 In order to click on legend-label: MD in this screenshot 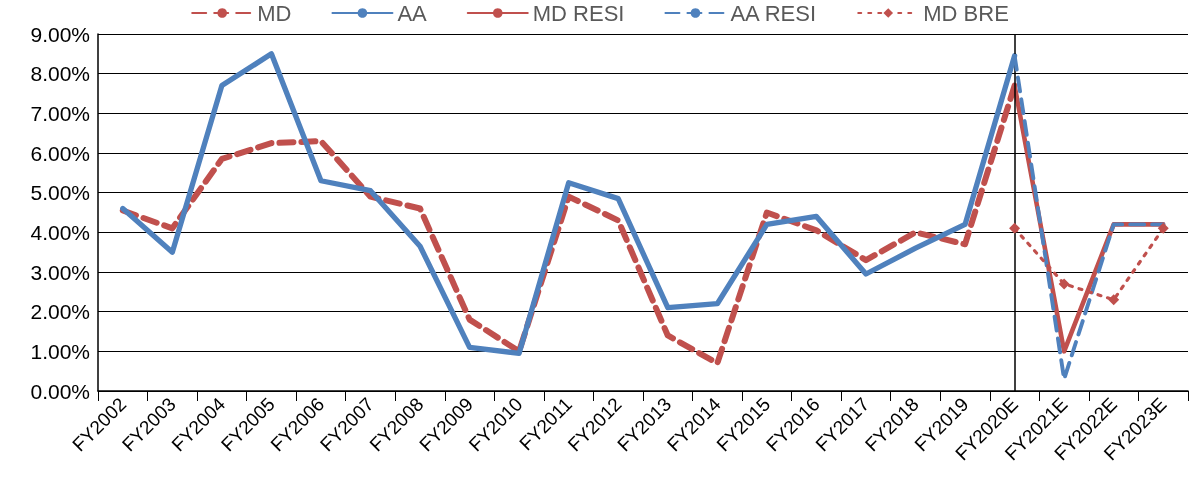, I will do `click(274, 13)`.